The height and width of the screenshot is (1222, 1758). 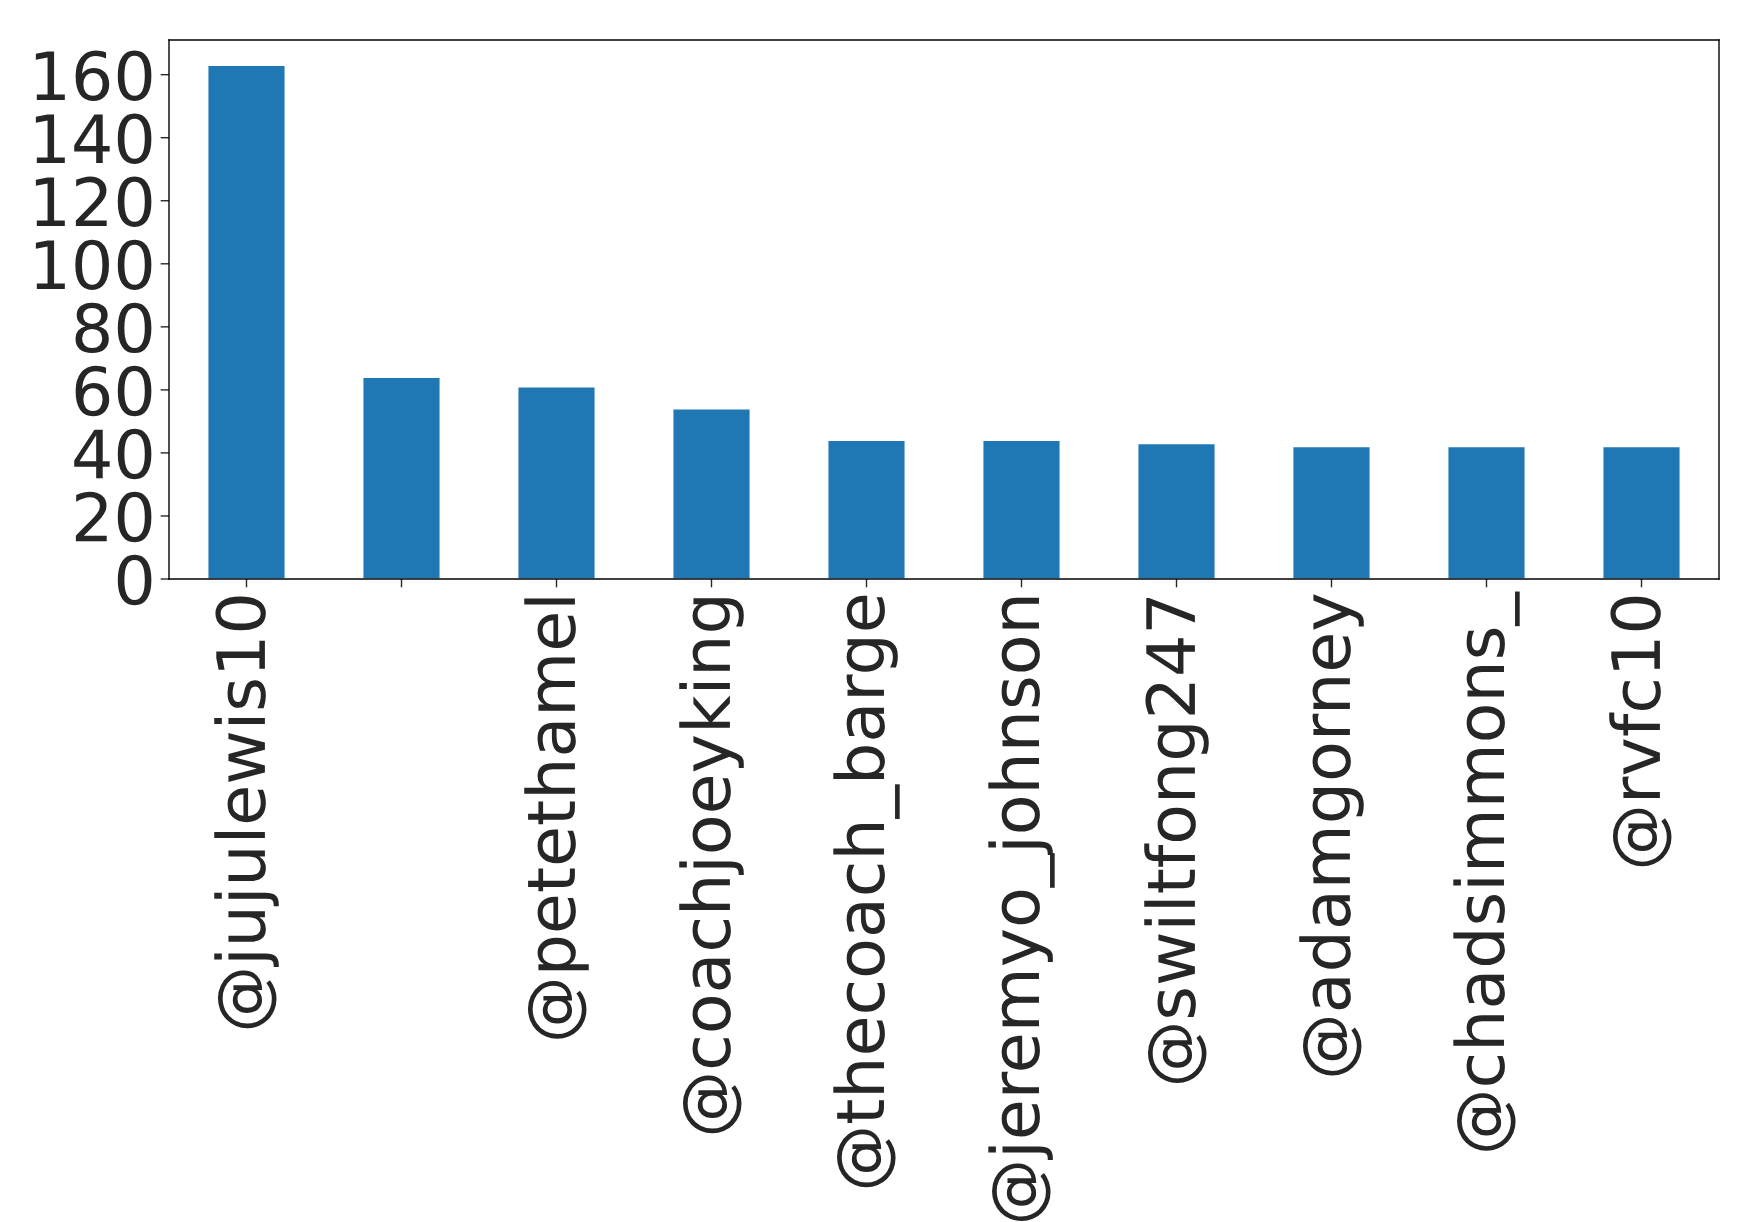 I want to click on y-tick-label: 120, so click(x=93, y=202).